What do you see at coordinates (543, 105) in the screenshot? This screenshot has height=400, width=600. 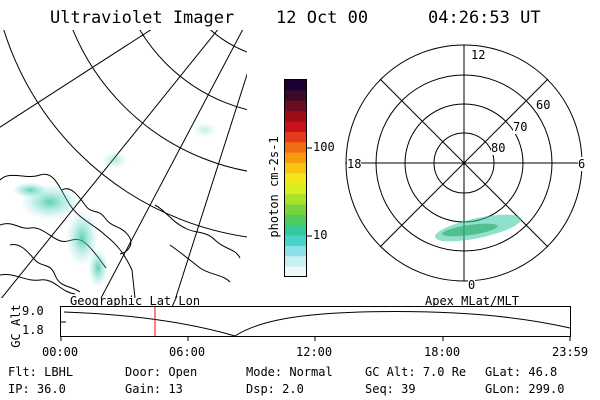 I see `mlat-label-60: 60` at bounding box center [543, 105].